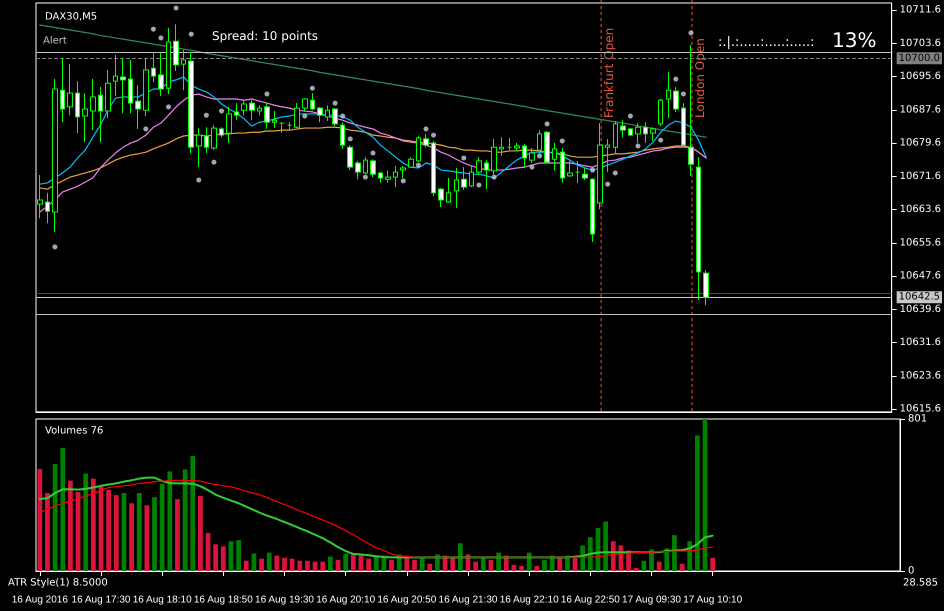 This screenshot has height=611, width=944. What do you see at coordinates (921, 176) in the screenshot?
I see `y-tick-label: 10671.6` at bounding box center [921, 176].